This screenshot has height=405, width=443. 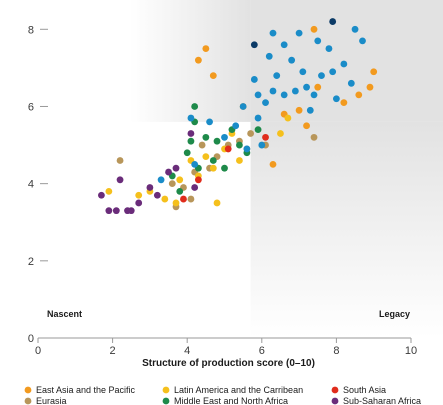 I want to click on y-tick-label: 6, so click(x=31, y=107).